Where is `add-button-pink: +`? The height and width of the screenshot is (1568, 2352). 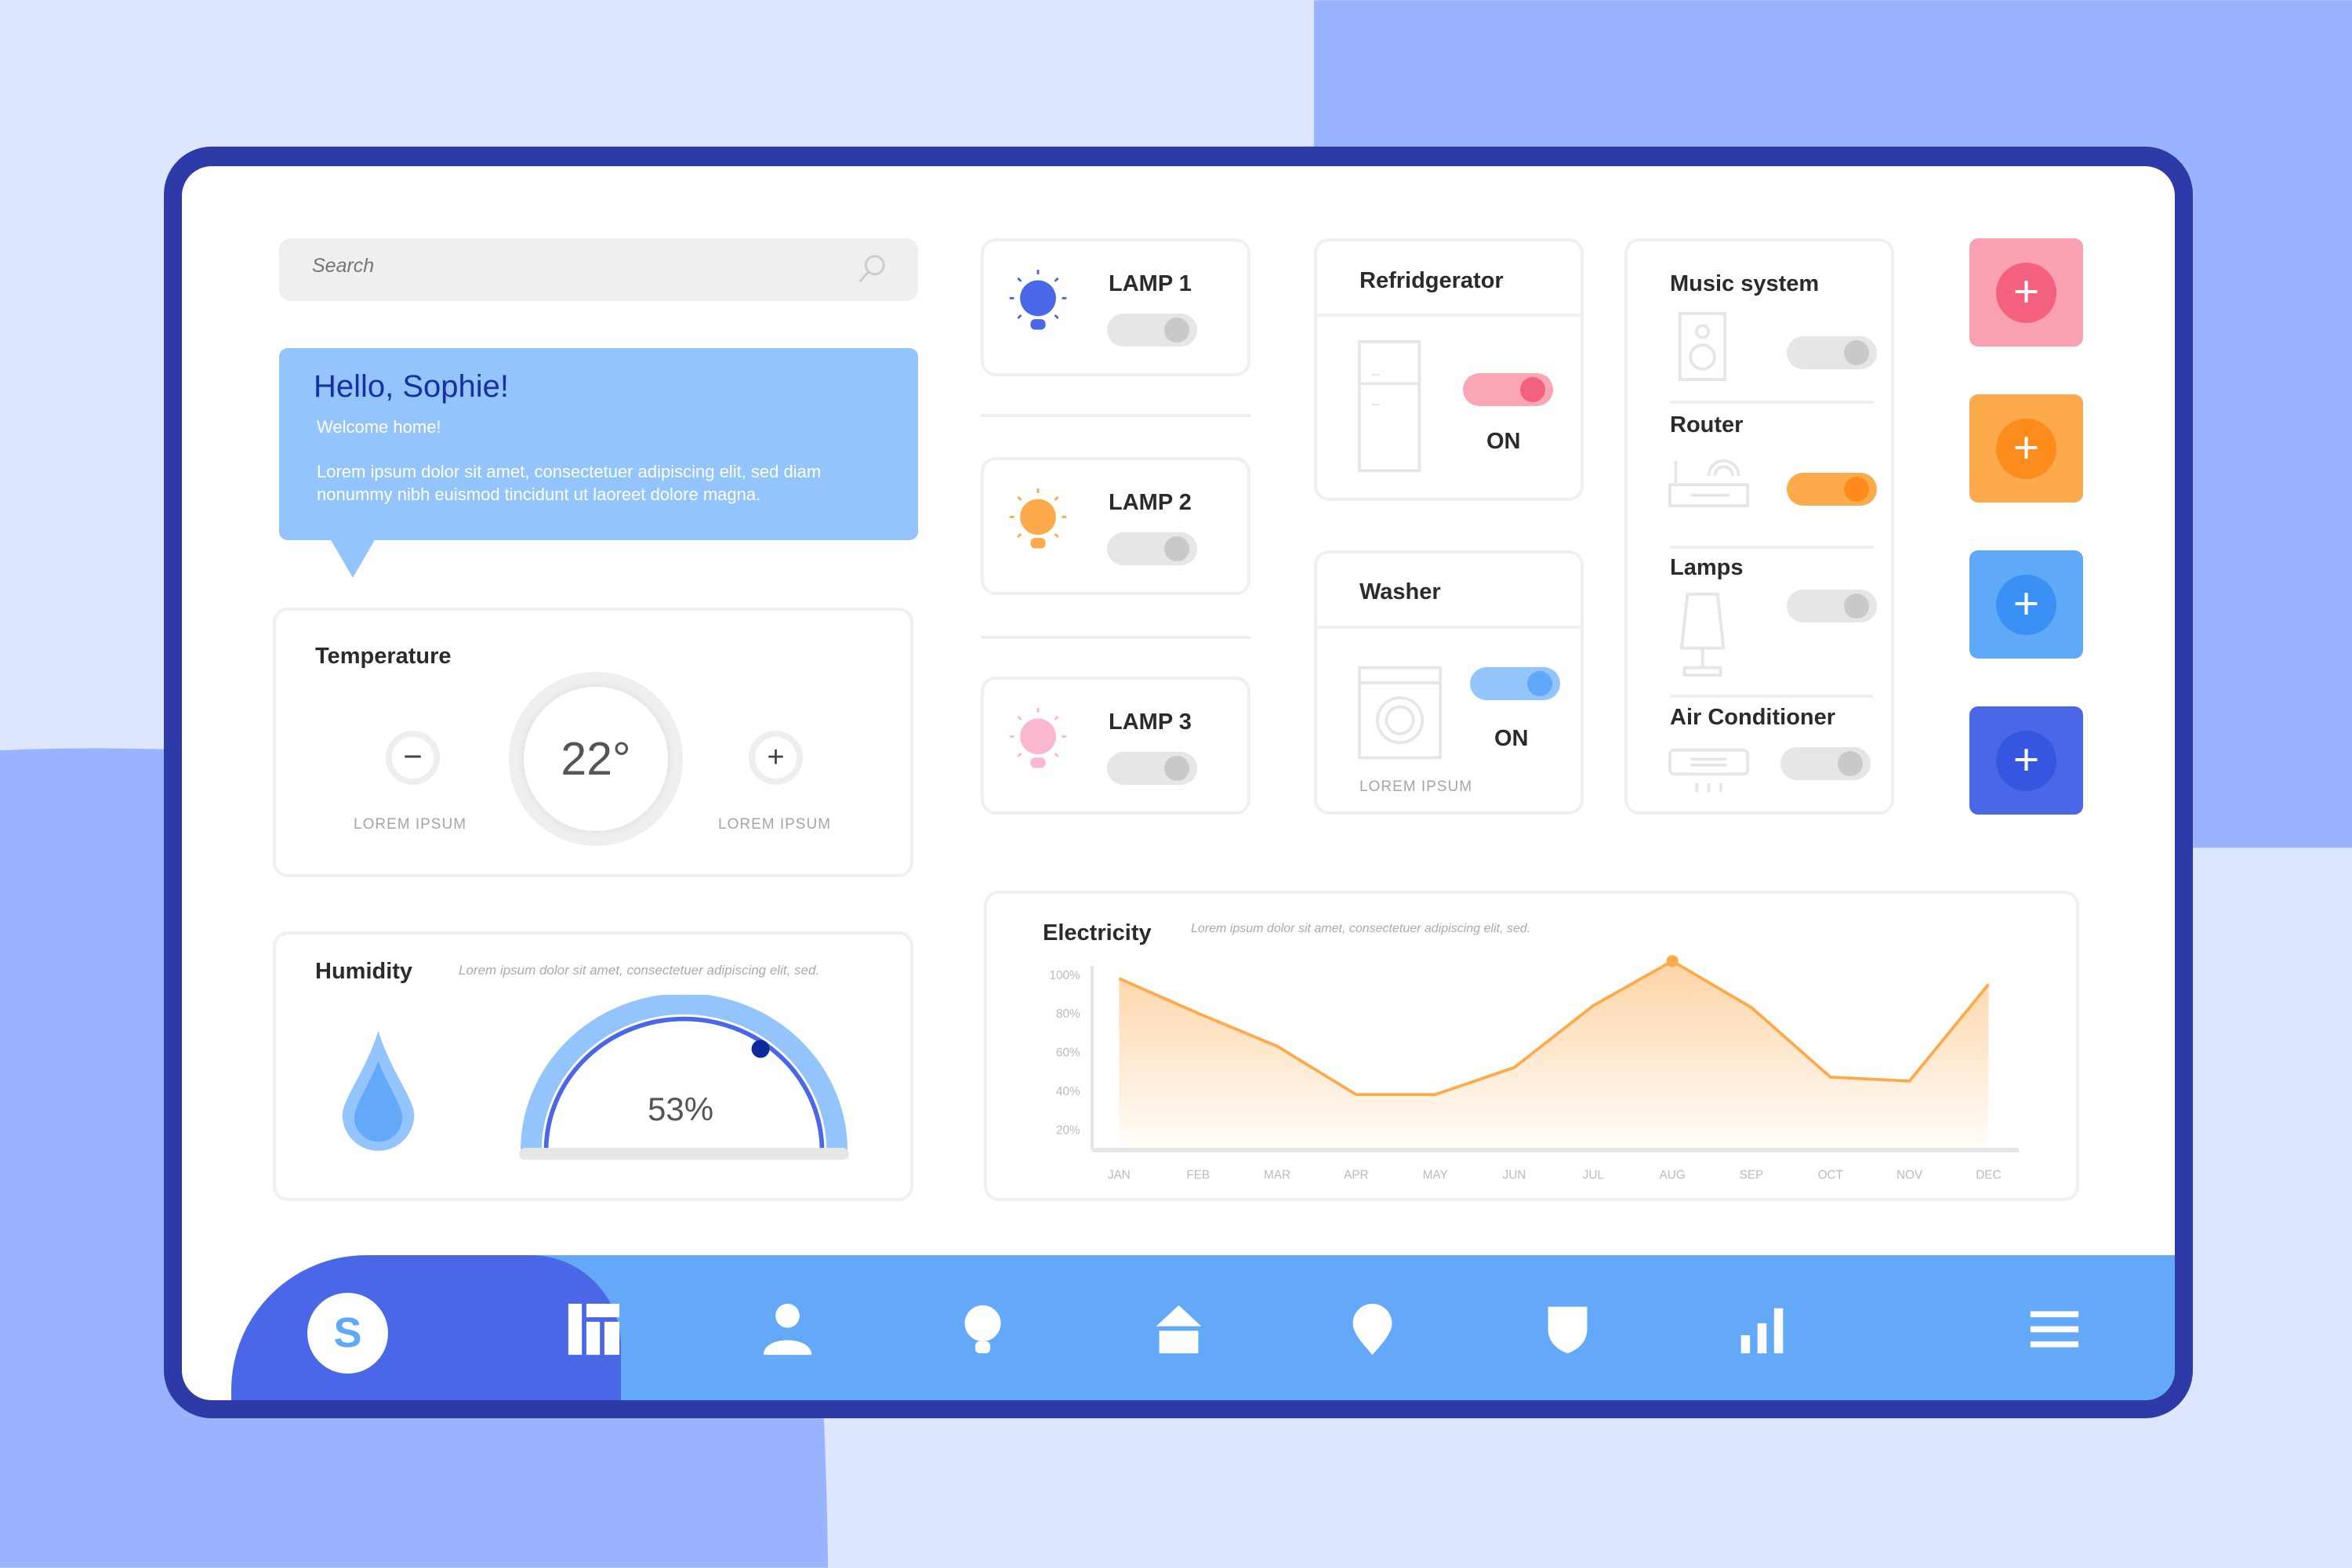 add-button-pink: + is located at coordinates (2026, 292).